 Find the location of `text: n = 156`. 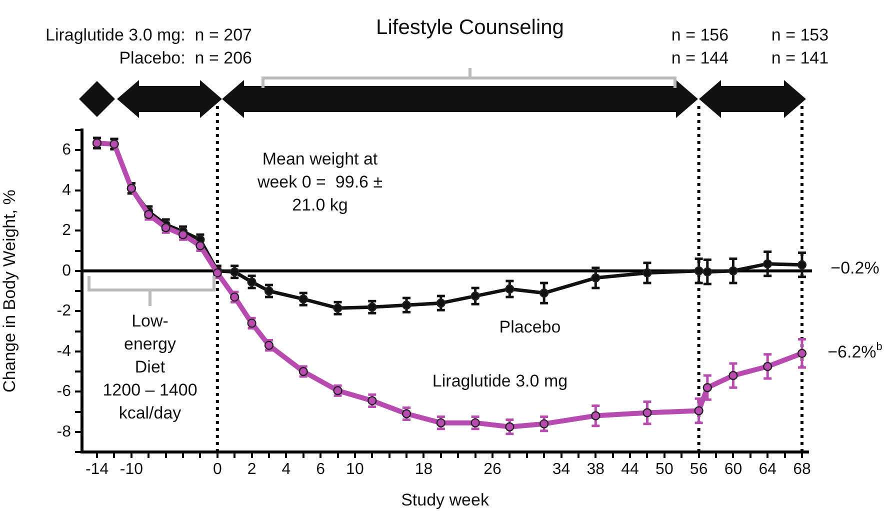

text: n = 156 is located at coordinates (700, 35).